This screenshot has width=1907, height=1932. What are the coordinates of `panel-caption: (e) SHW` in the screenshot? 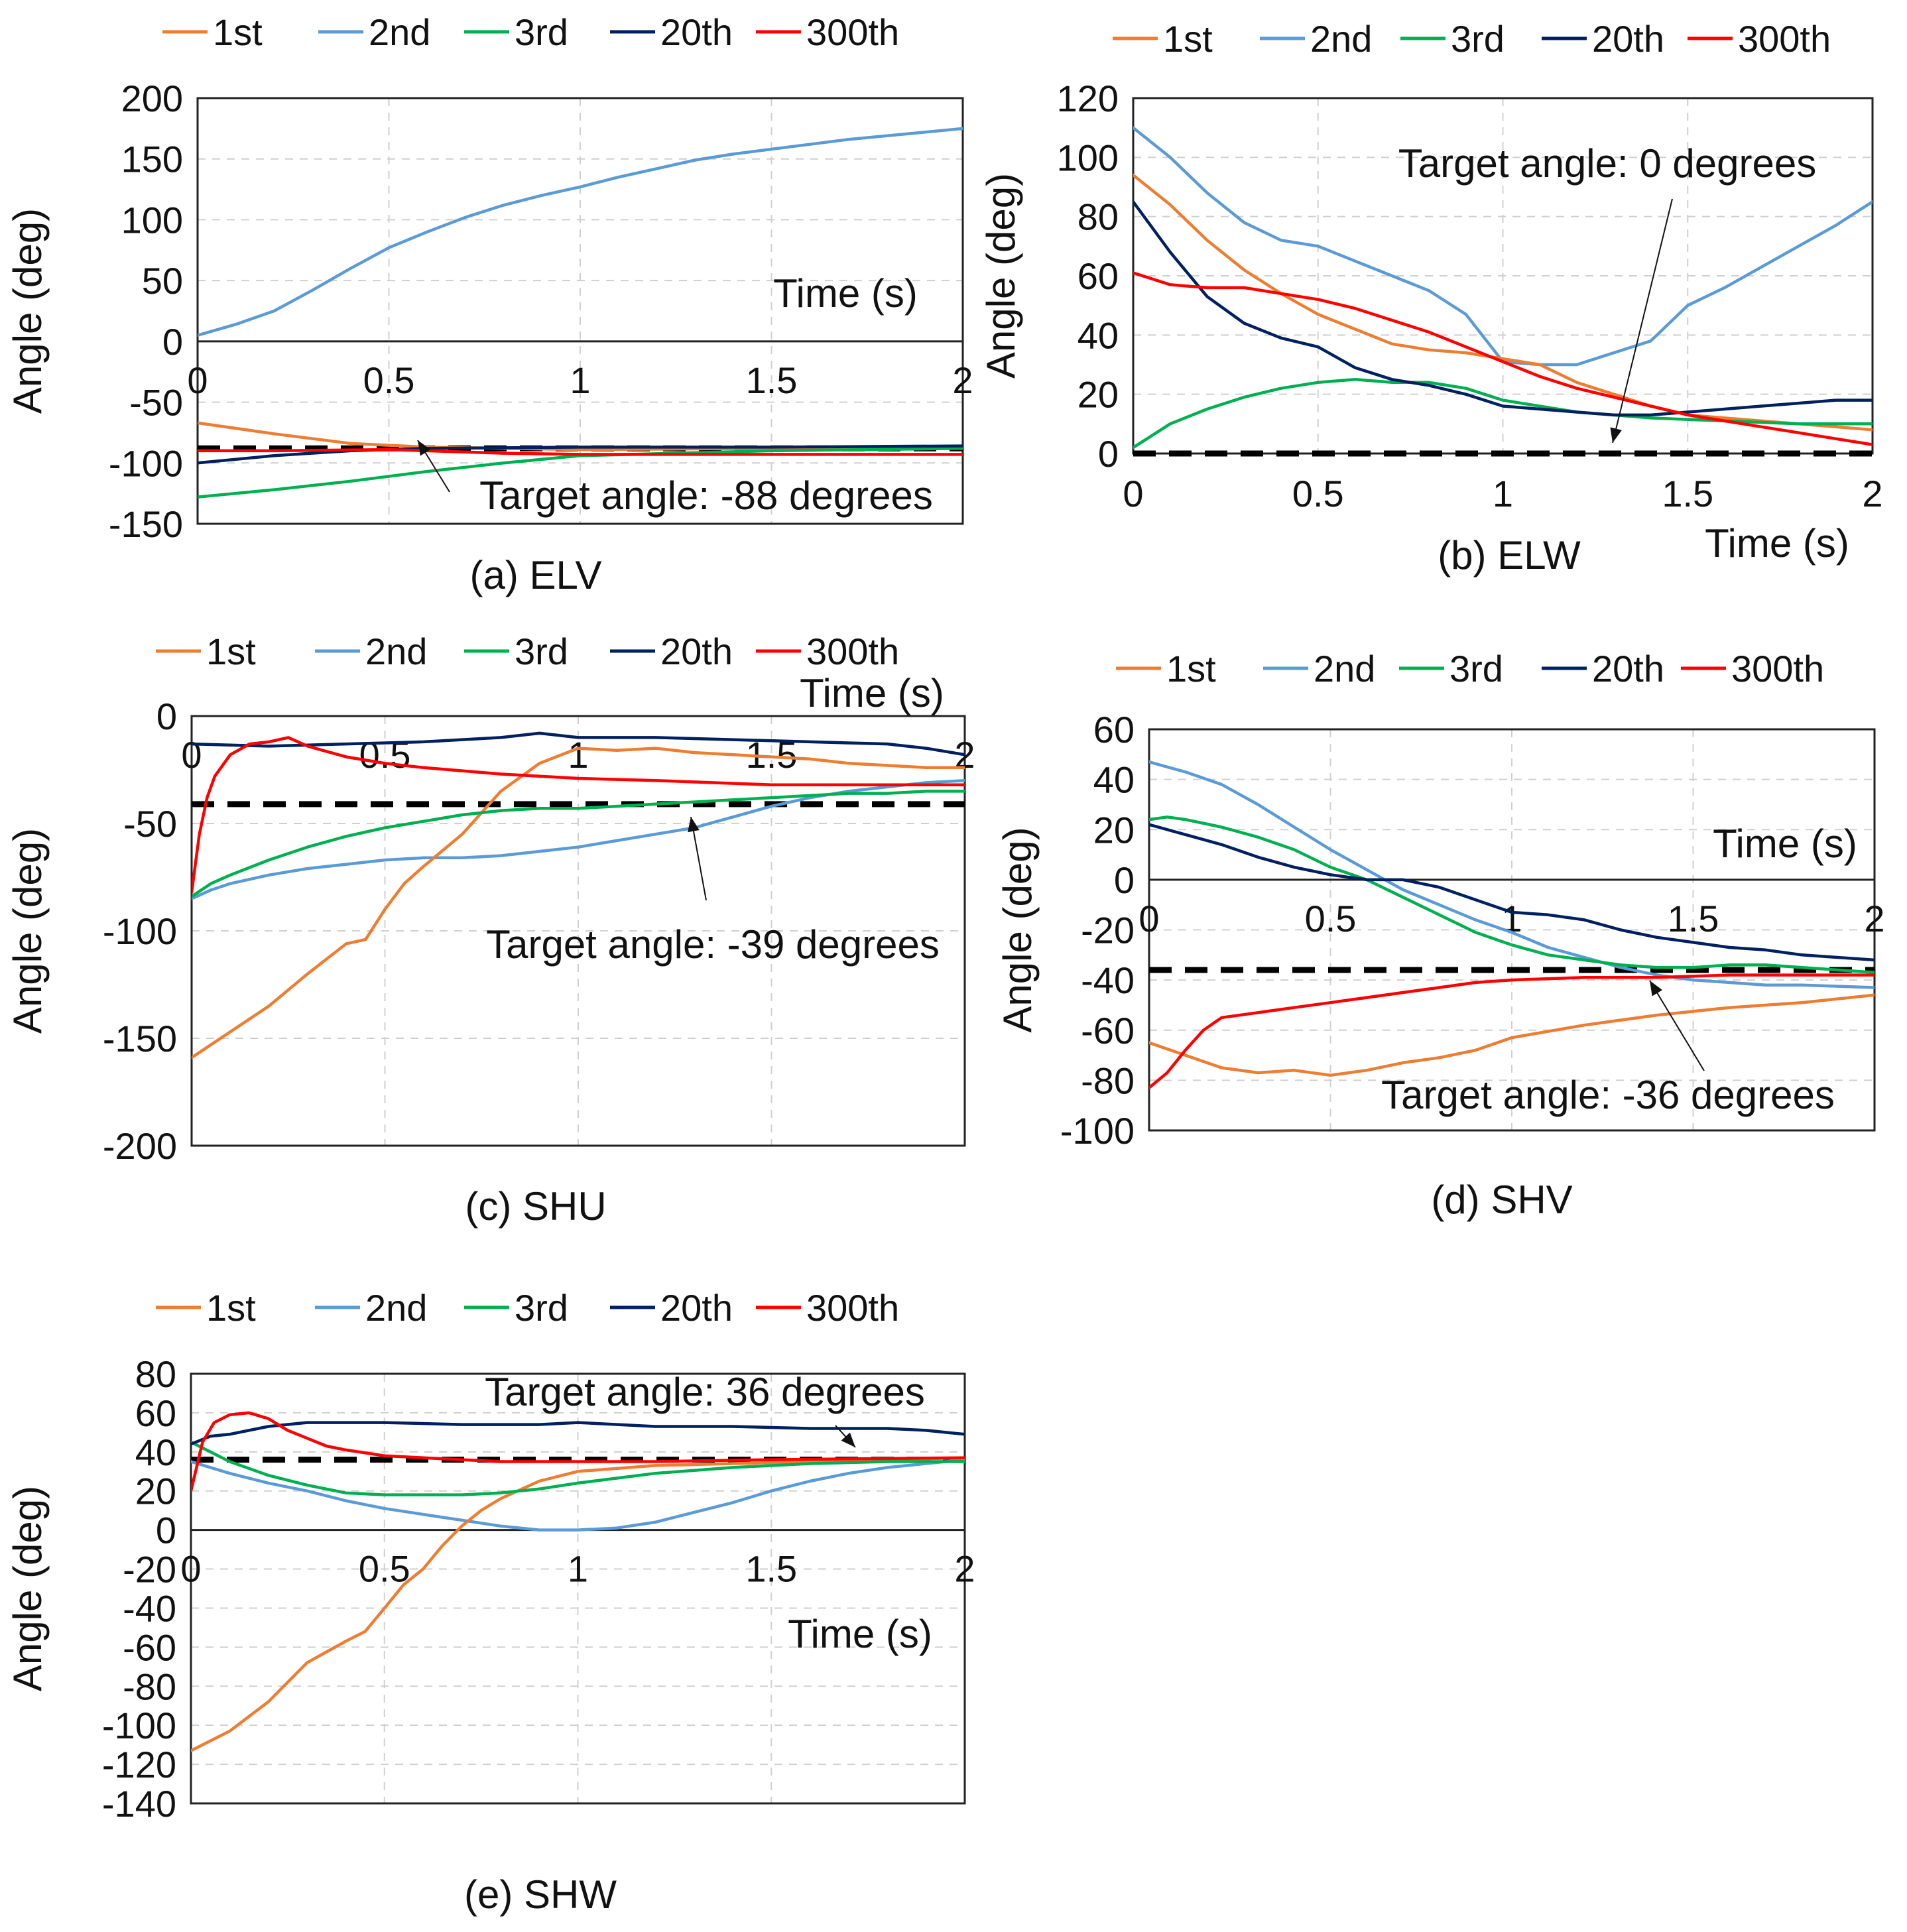 It's located at (540, 1894).